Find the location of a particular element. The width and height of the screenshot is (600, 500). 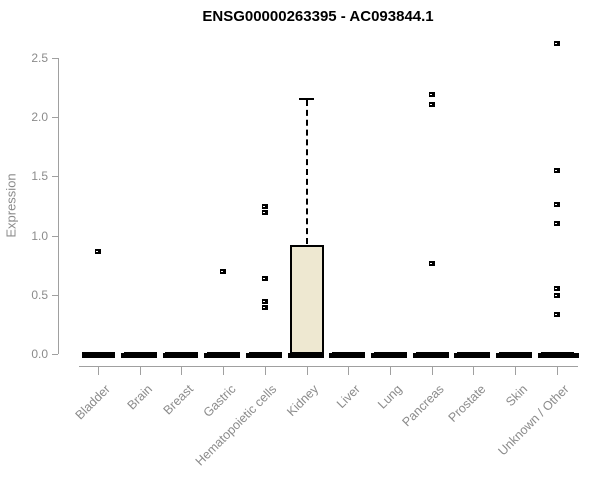

x-tick-label-text: Liver is located at coordinates (349, 397).